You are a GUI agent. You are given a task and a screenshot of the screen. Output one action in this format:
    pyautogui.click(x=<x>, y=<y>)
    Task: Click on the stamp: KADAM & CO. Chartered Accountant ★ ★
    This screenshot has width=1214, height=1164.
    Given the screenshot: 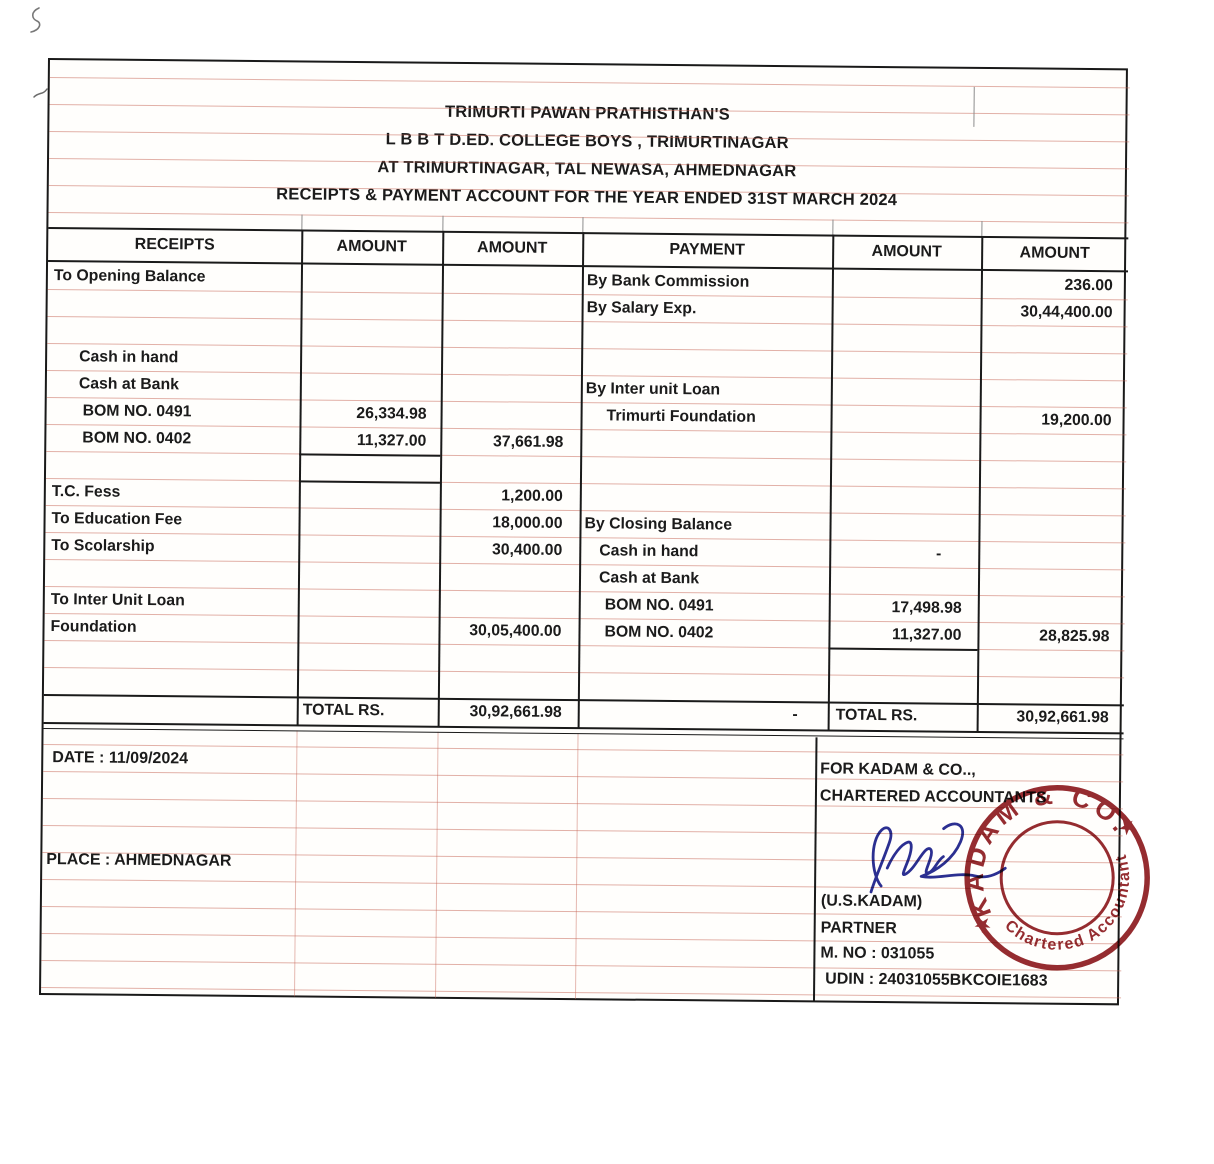 What is the action you would take?
    pyautogui.click(x=1041, y=861)
    